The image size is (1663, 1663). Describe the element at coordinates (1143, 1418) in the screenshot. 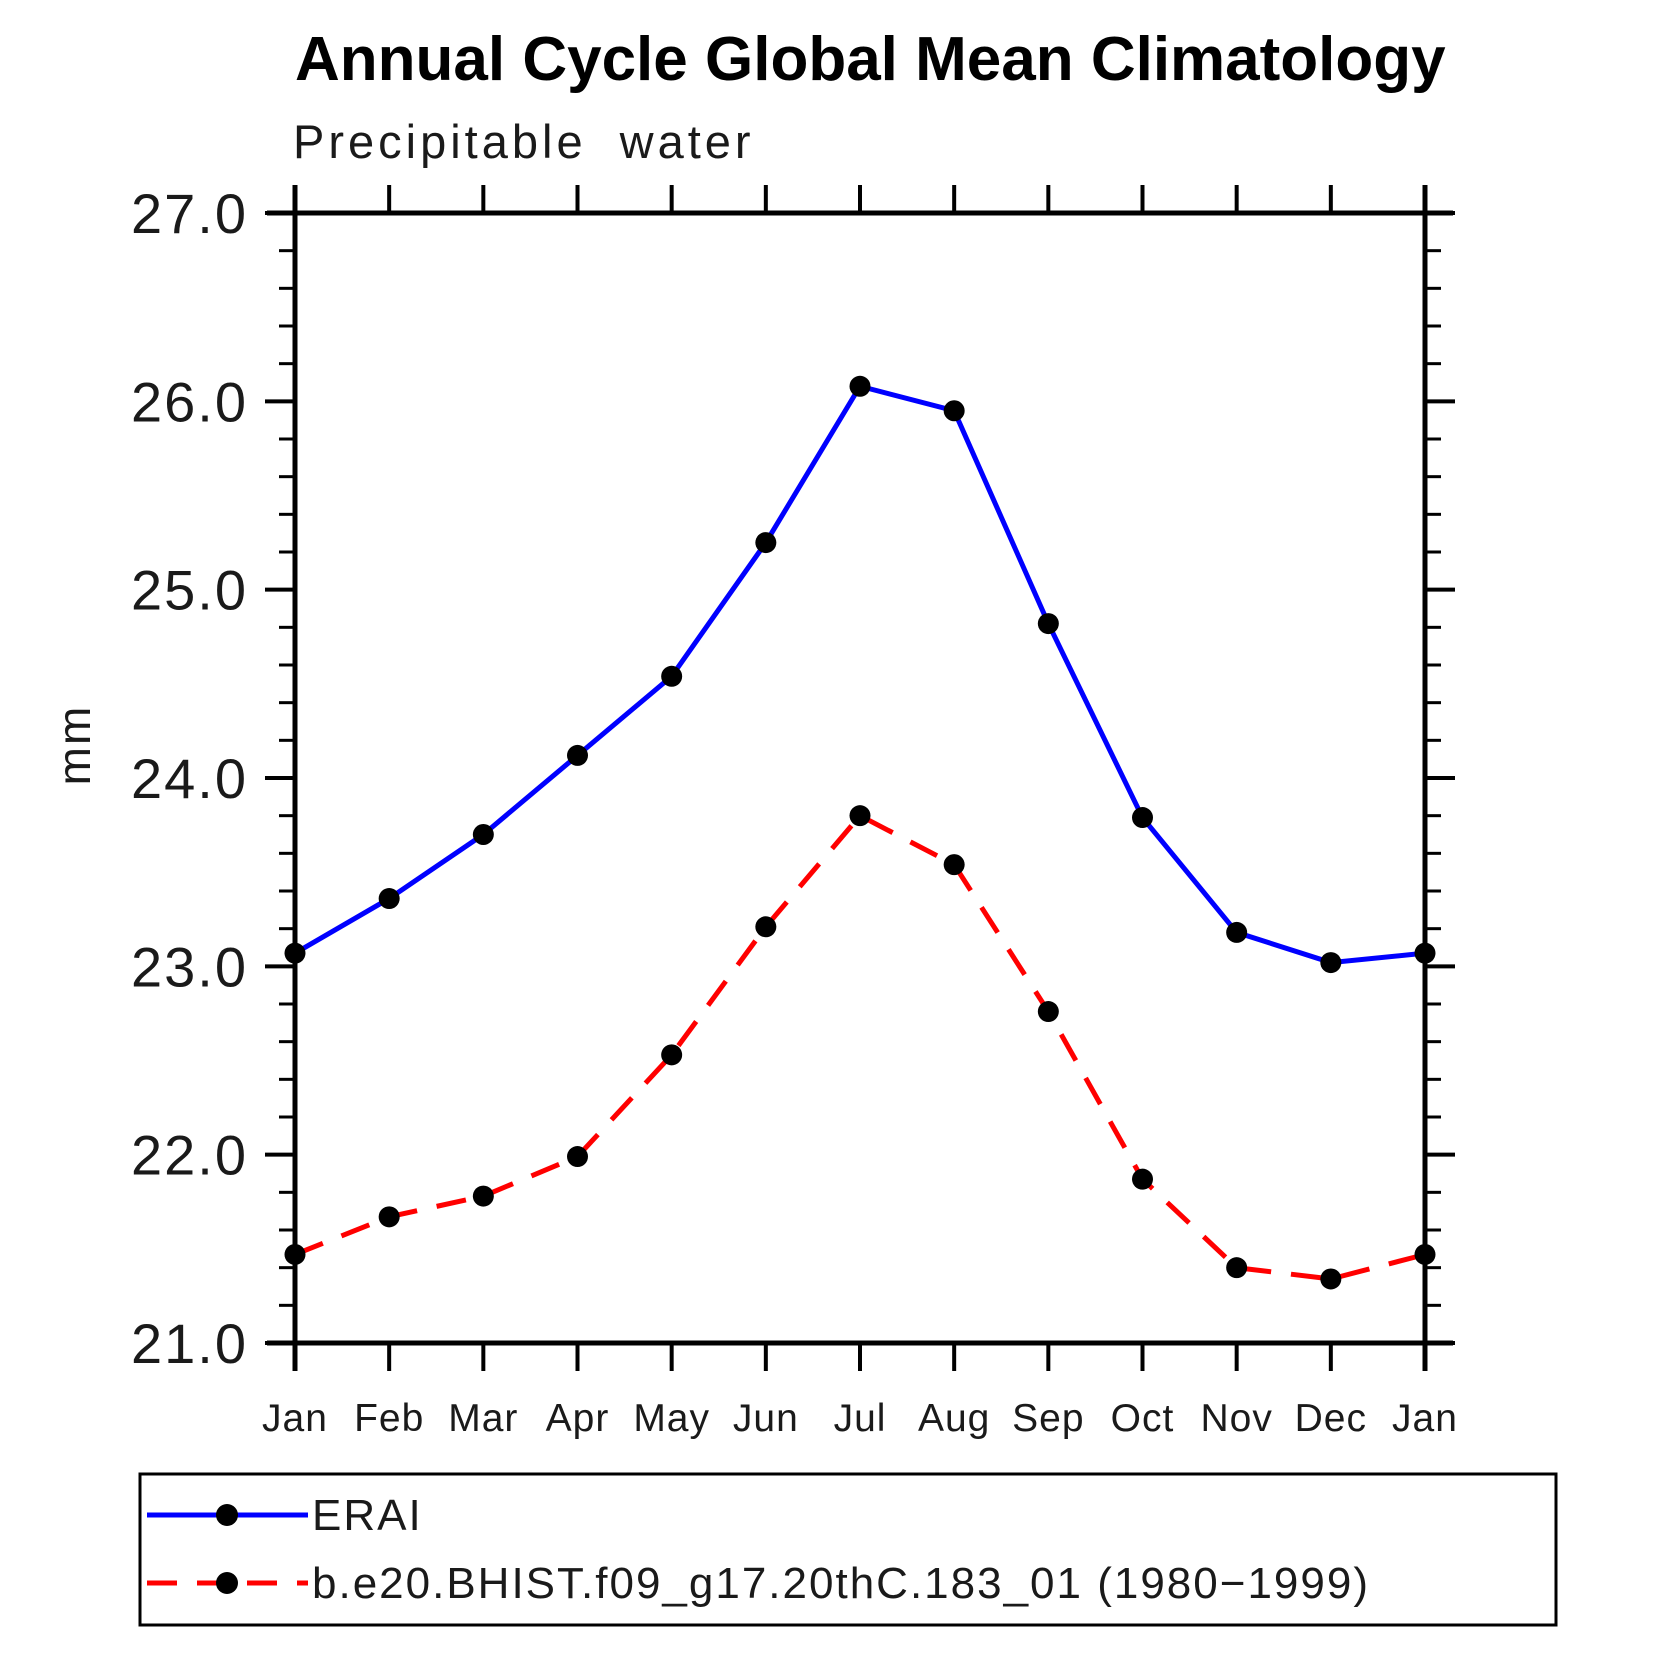

I see `x-tick-label: Oct` at that location.